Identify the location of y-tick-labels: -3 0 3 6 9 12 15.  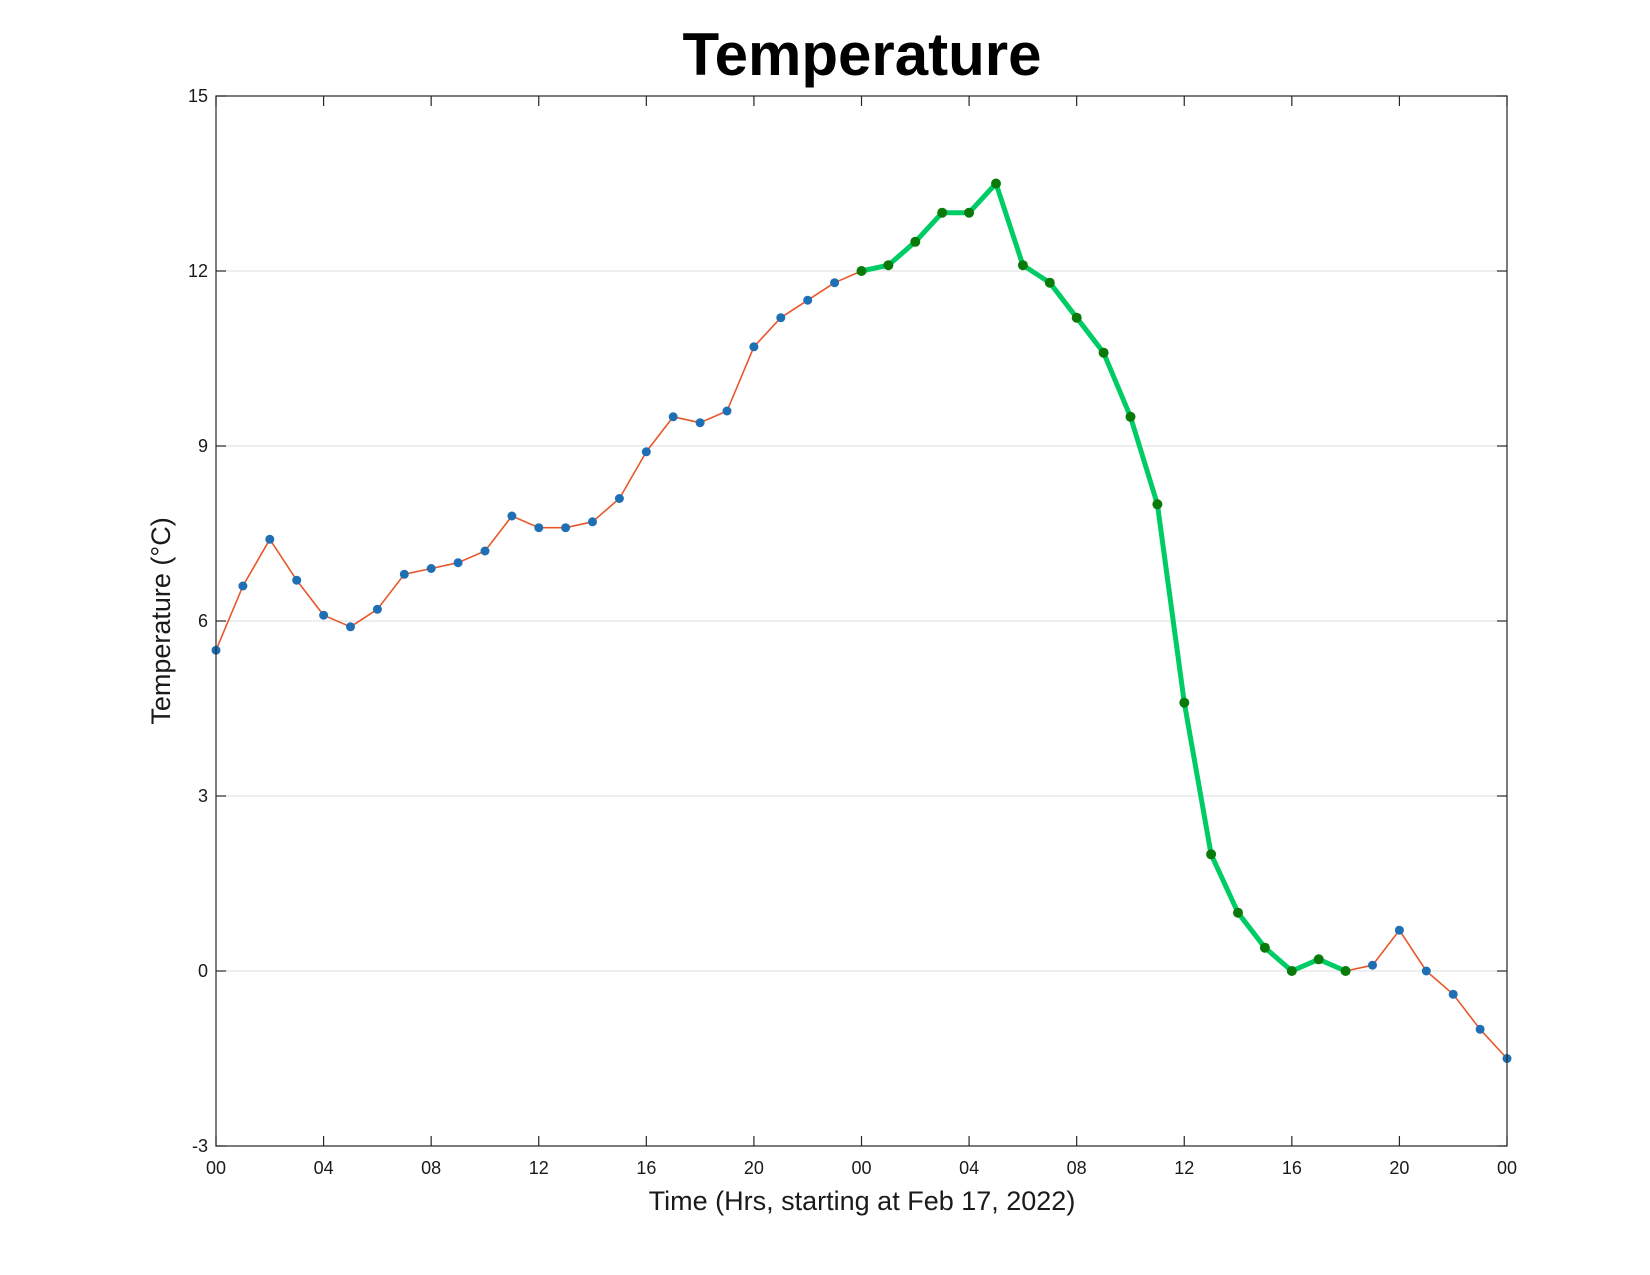
(198, 621).